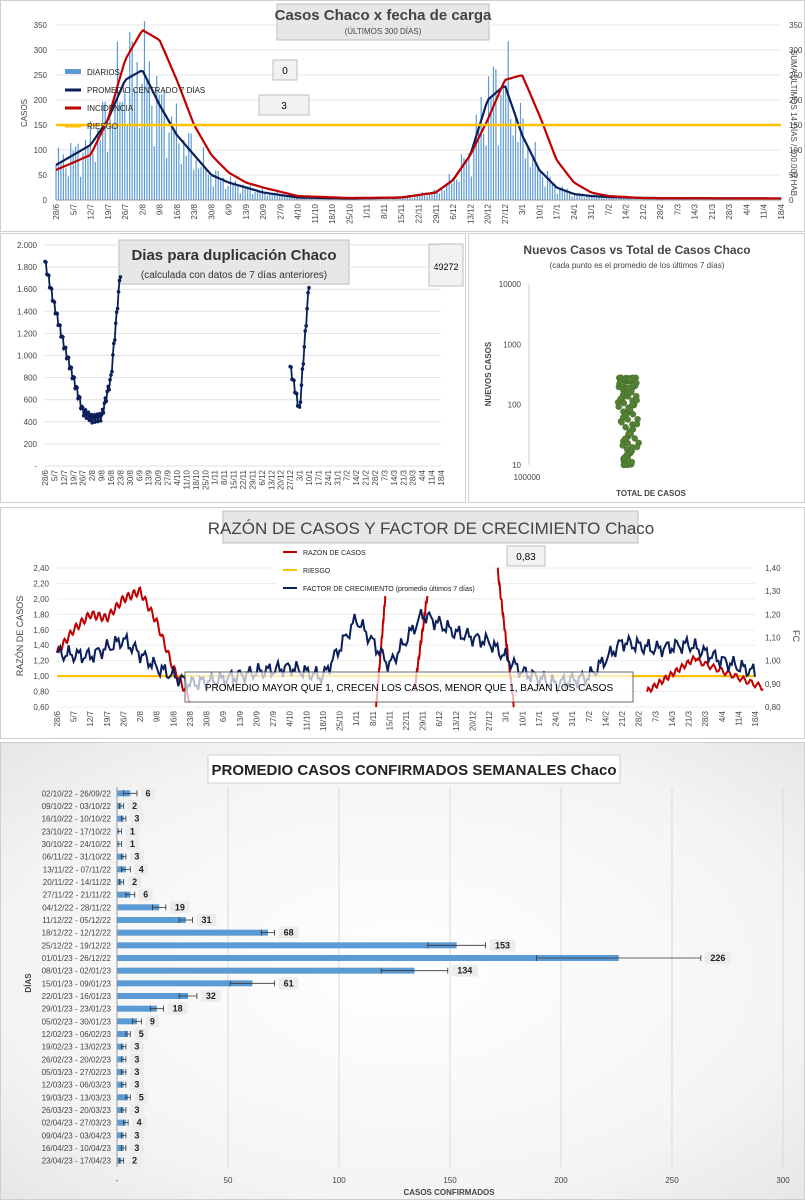  I want to click on y-tick: 1.200, so click(27, 333).